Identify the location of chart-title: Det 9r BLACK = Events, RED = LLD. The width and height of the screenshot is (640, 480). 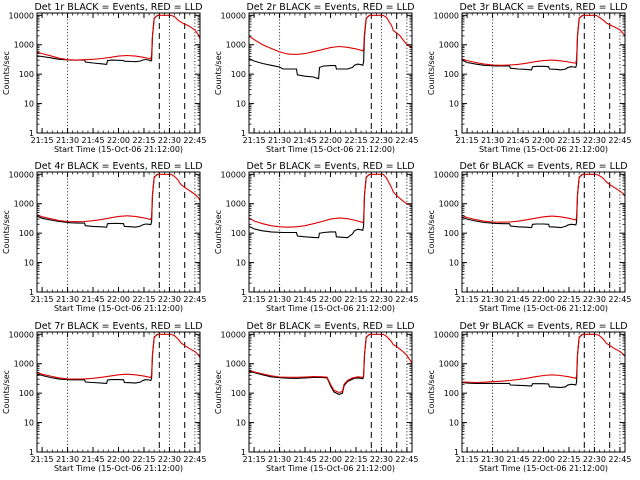
(543, 326).